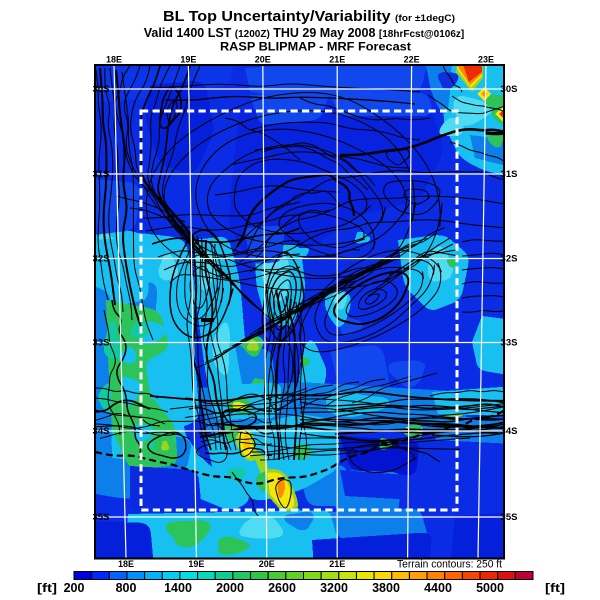 This screenshot has width=600, height=600. Describe the element at coordinates (282, 588) in the screenshot. I see `svg-text: 2600` at that location.